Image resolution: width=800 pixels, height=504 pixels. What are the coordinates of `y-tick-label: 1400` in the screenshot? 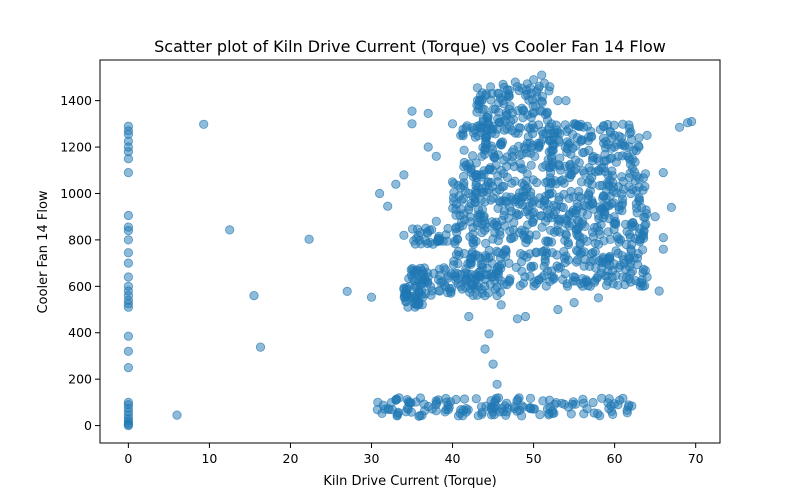 It's located at (76, 100).